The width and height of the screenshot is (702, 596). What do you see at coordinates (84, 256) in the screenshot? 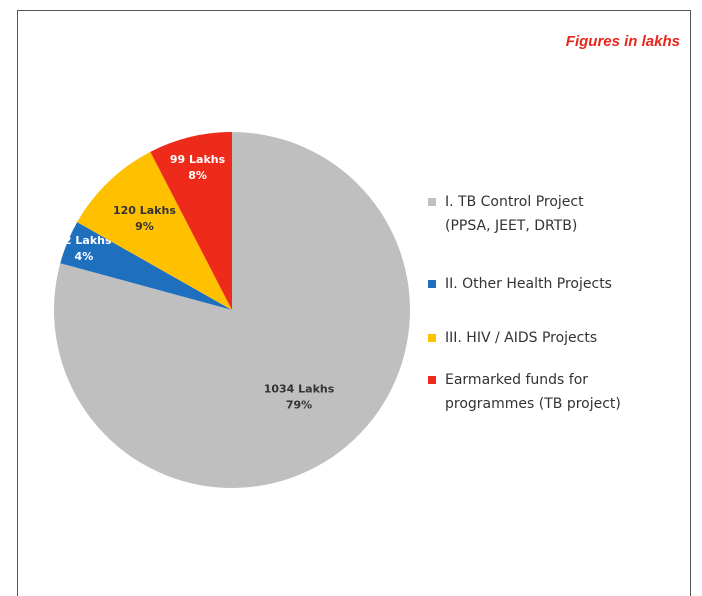
I see `slice-percent-label: 4%` at bounding box center [84, 256].